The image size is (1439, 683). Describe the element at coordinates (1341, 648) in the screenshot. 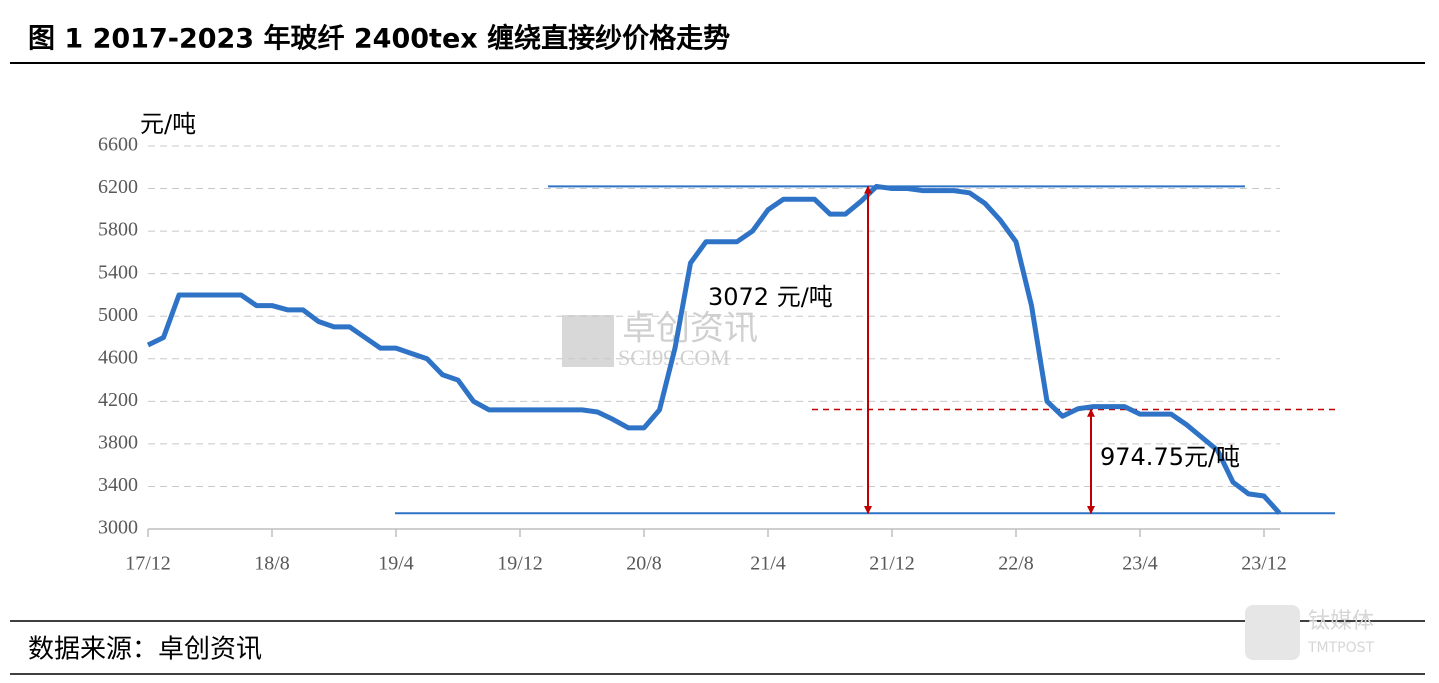

I see `watermark: TMTPOST` at that location.